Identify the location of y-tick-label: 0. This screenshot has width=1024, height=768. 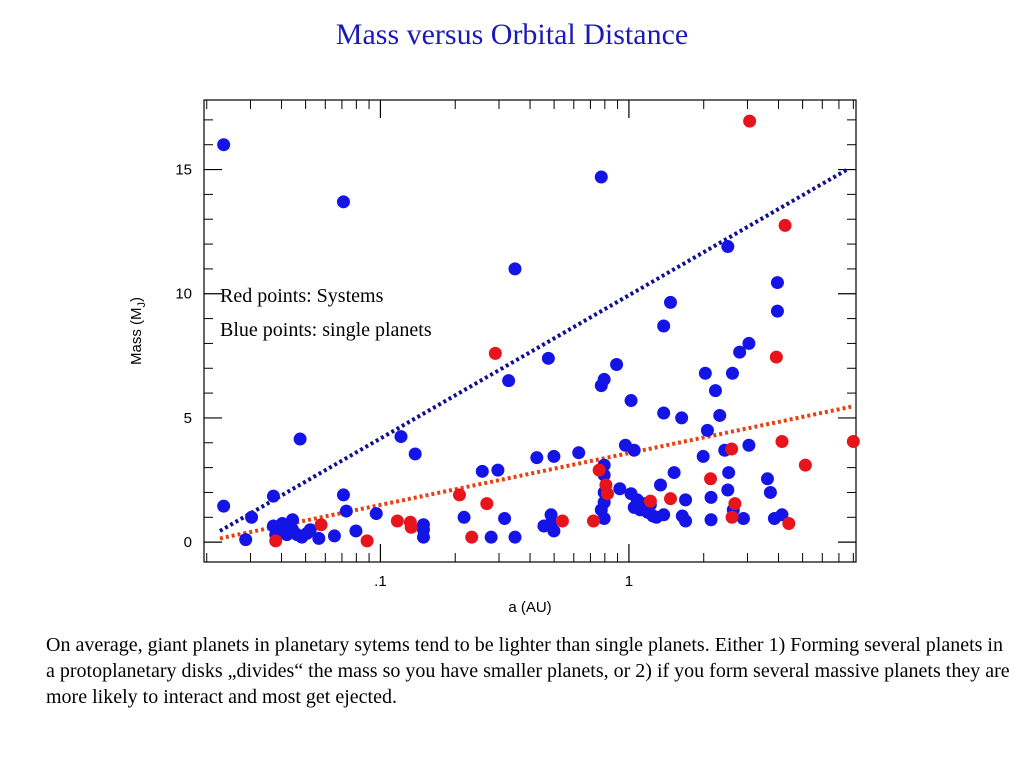
(188, 542).